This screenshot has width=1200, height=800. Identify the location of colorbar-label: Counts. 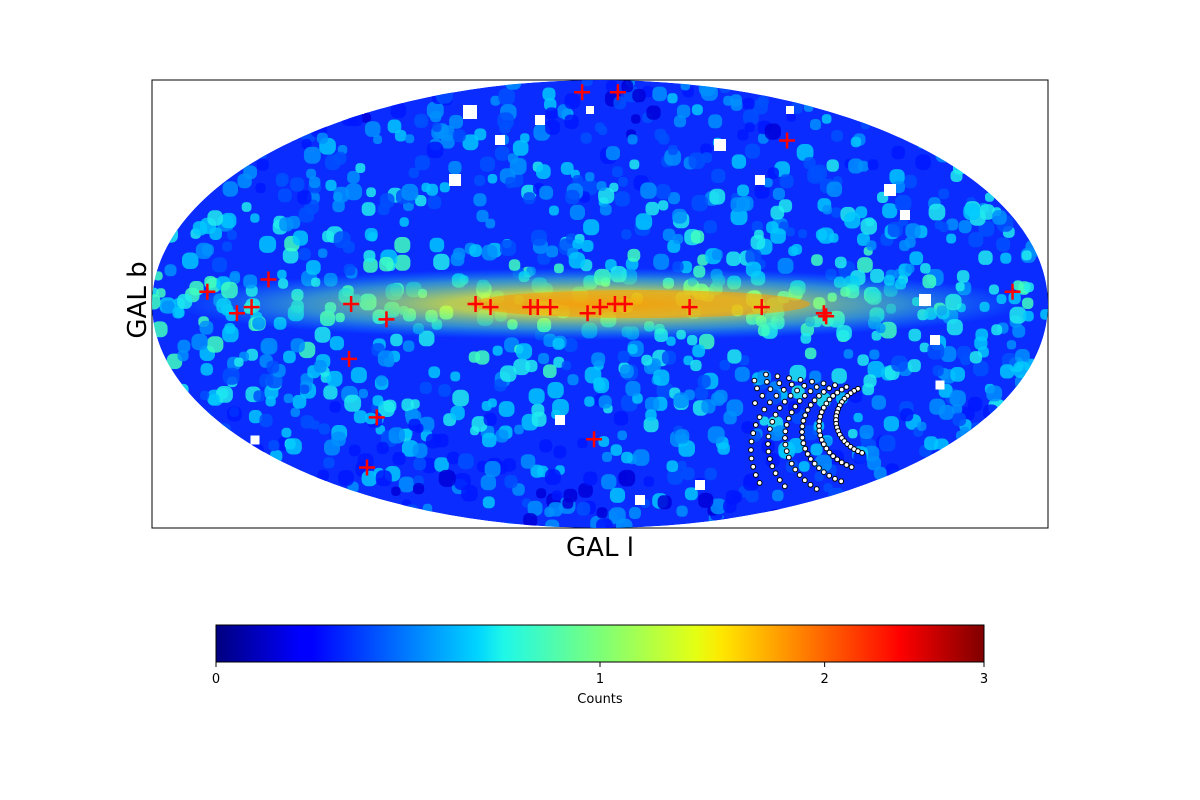
(600, 699).